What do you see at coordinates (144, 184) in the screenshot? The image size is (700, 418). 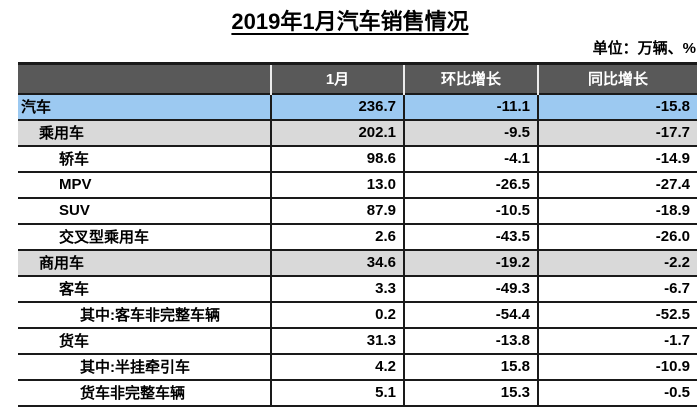 I see `row-label: MPV` at bounding box center [144, 184].